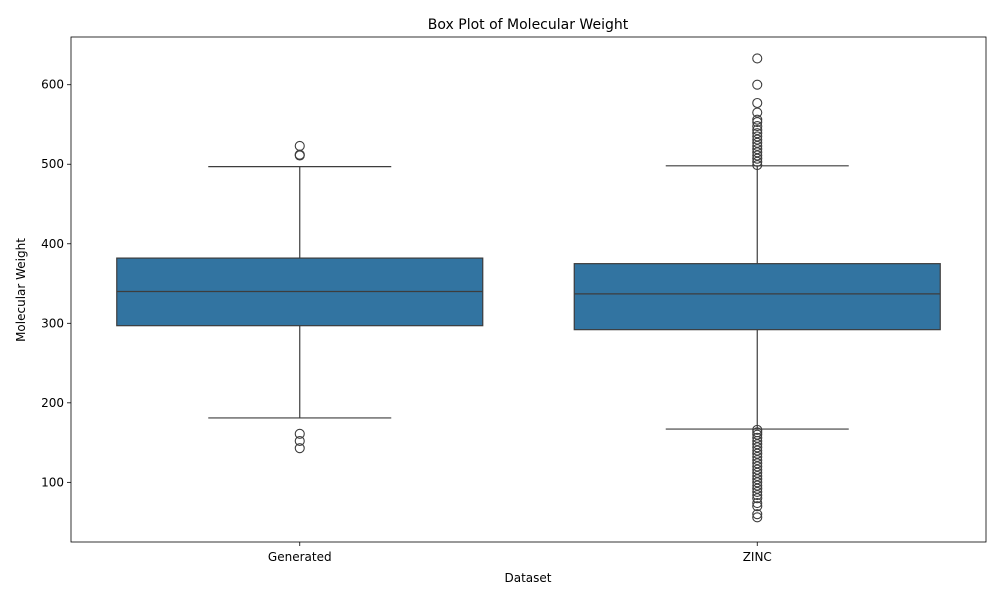 This screenshot has height=600, width=1000. Describe the element at coordinates (52, 164) in the screenshot. I see `y-tick-label: 500` at that location.